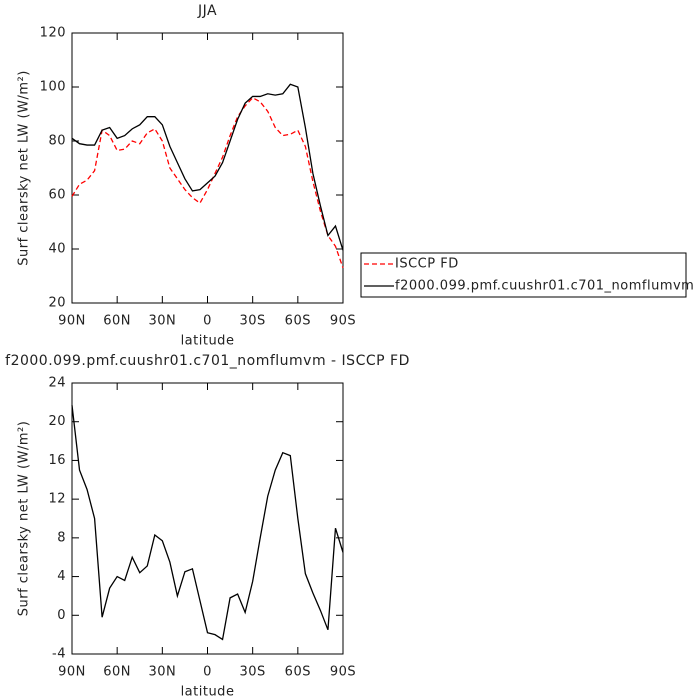 This screenshot has height=700, width=700. What do you see at coordinates (57, 195) in the screenshot?
I see `y-tick-label: 60` at bounding box center [57, 195].